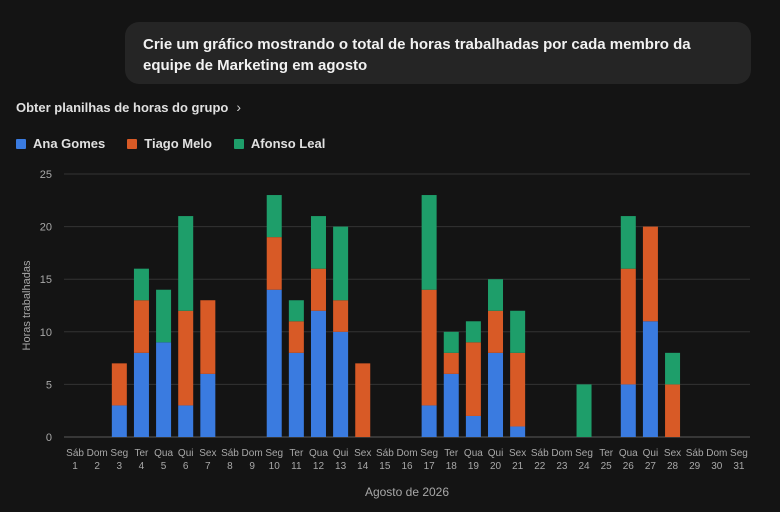 Image resolution: width=780 pixels, height=512 pixels. I want to click on x-tick-day: 24, so click(584, 466).